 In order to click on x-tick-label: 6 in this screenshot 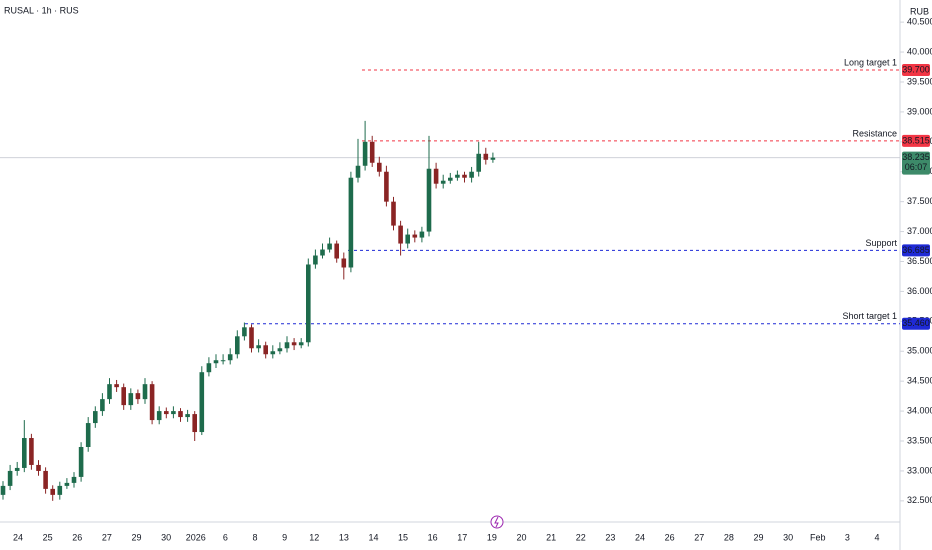, I will do `click(225, 537)`.